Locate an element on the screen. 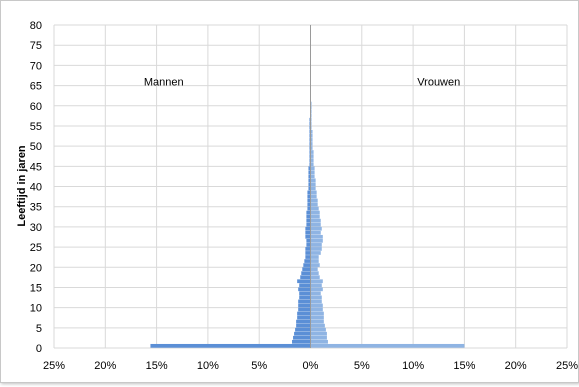 The image size is (579, 387). y-tick-label: 50 is located at coordinates (36, 147).